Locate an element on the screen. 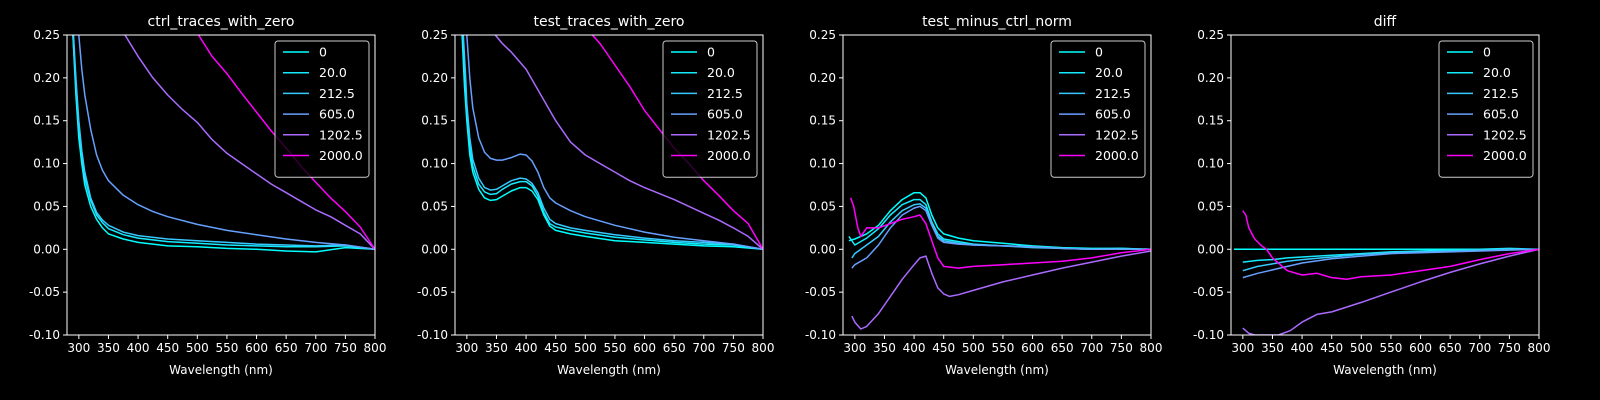 This screenshot has width=1600, height=400. legend-label: 605.0 is located at coordinates (337, 114).